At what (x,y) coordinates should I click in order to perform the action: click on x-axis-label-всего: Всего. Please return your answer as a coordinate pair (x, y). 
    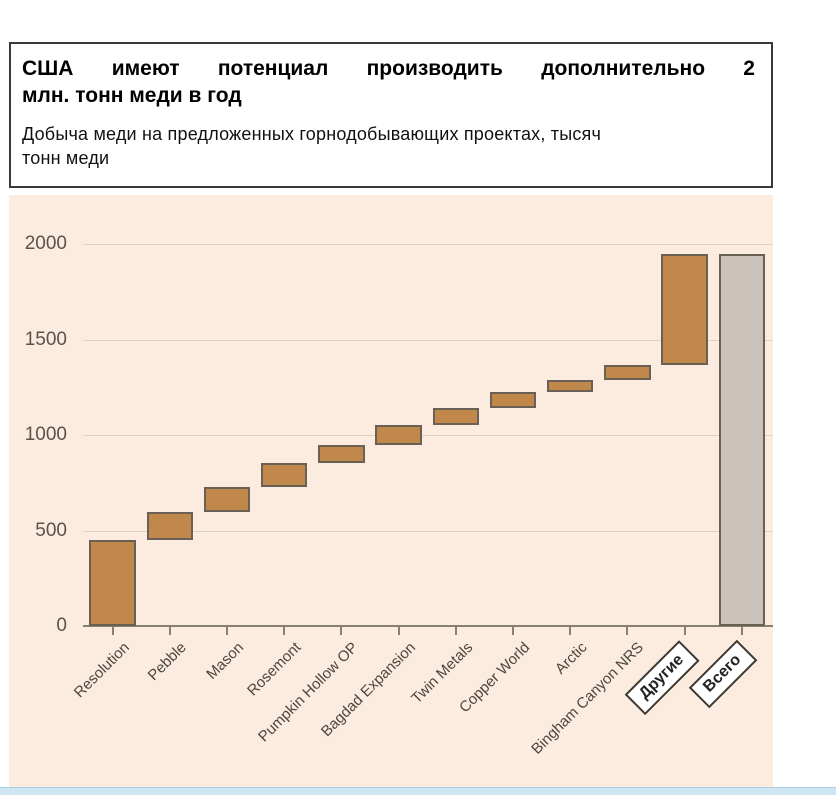
    Looking at the image, I should click on (723, 674).